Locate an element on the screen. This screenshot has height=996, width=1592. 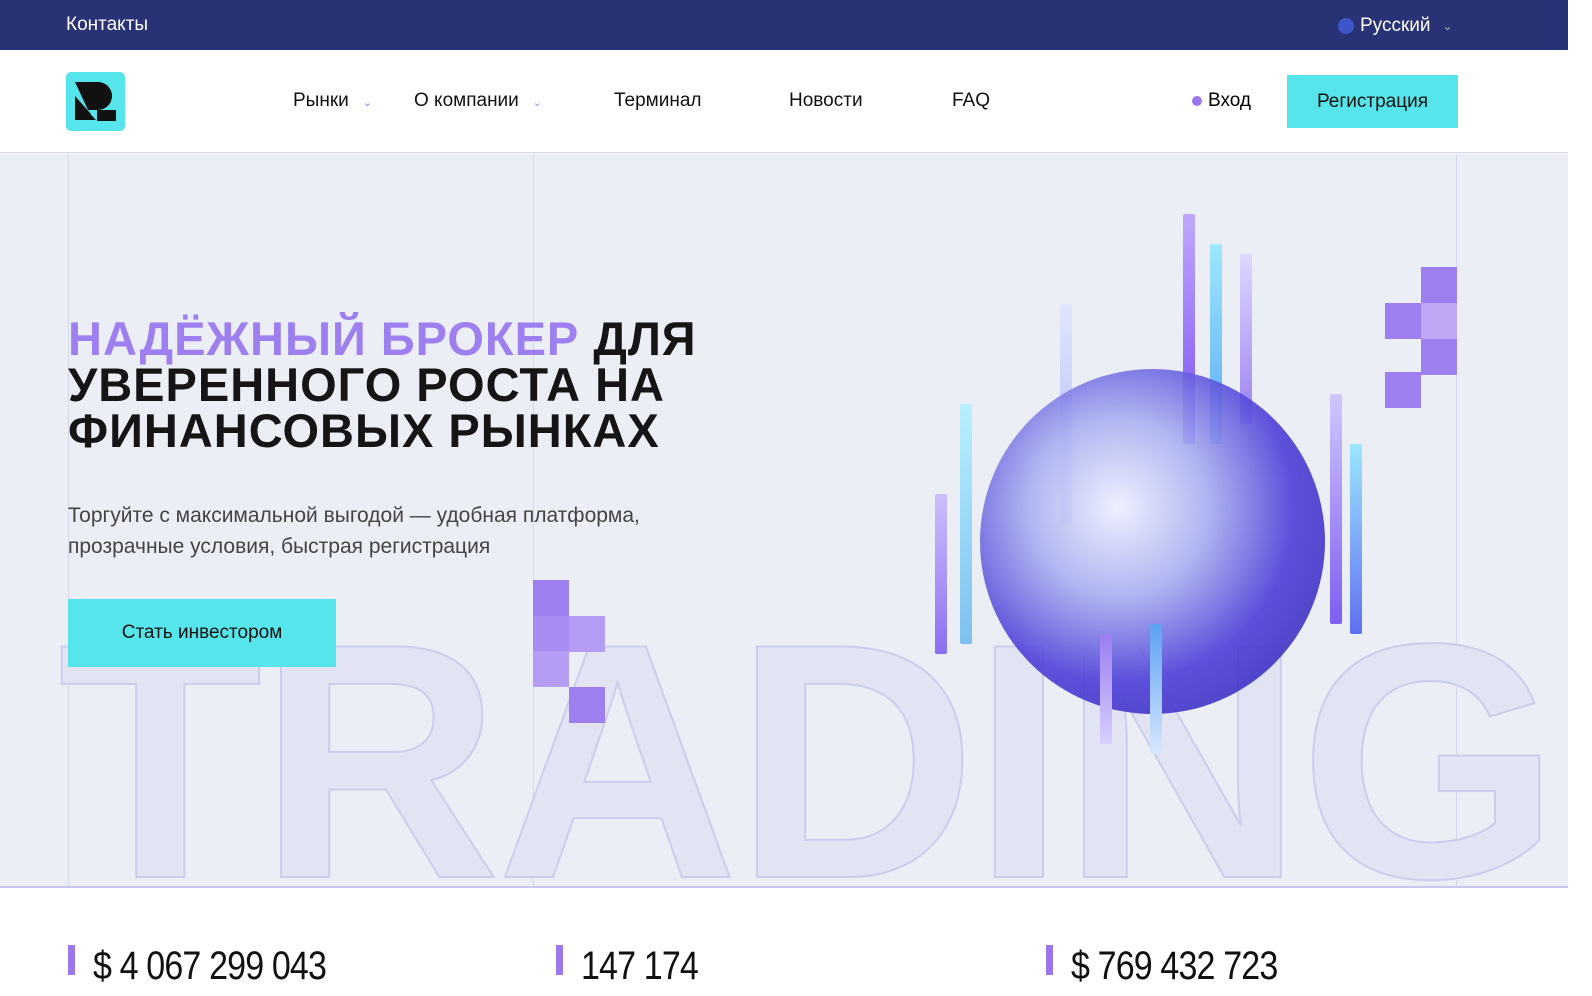
login-link: Вход is located at coordinates (1221, 101).